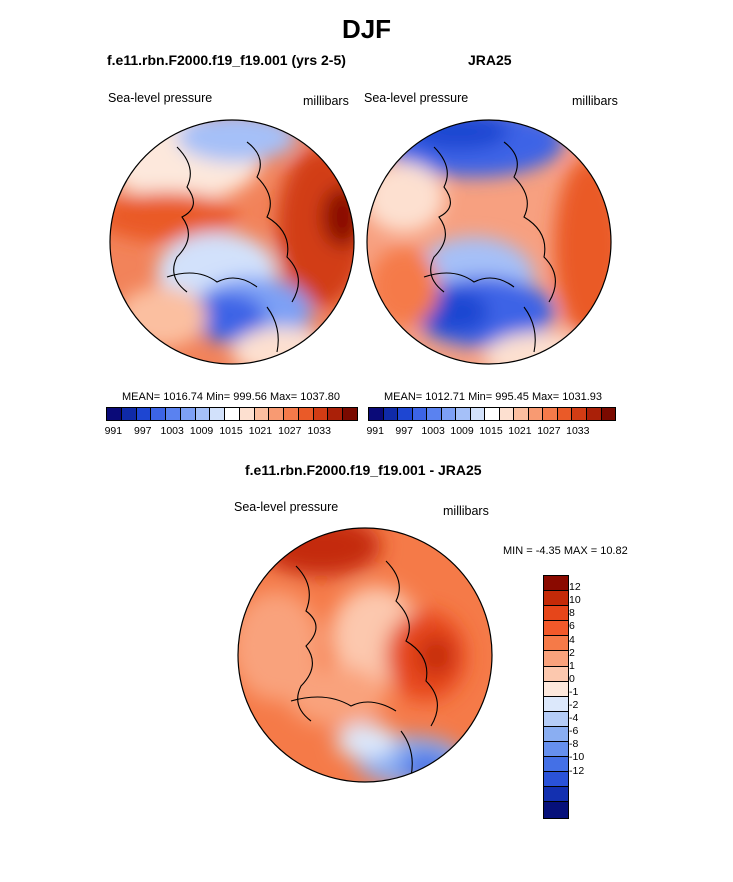 The width and height of the screenshot is (733, 882). What do you see at coordinates (433, 431) in the screenshot?
I see `reanalysis-colorbar-tick-label: 1003` at bounding box center [433, 431].